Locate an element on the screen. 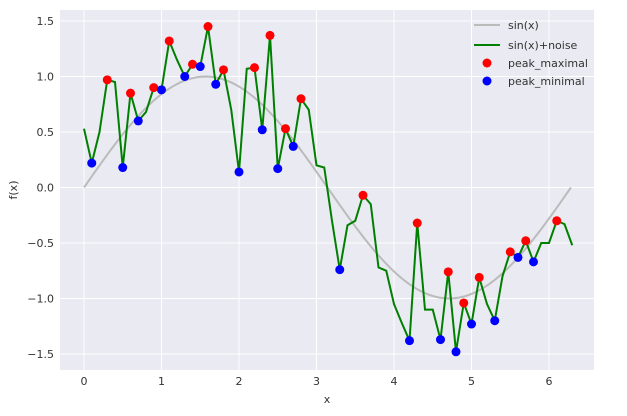 The image size is (627, 416). y-tick-label: 1.0 is located at coordinates (46, 77).